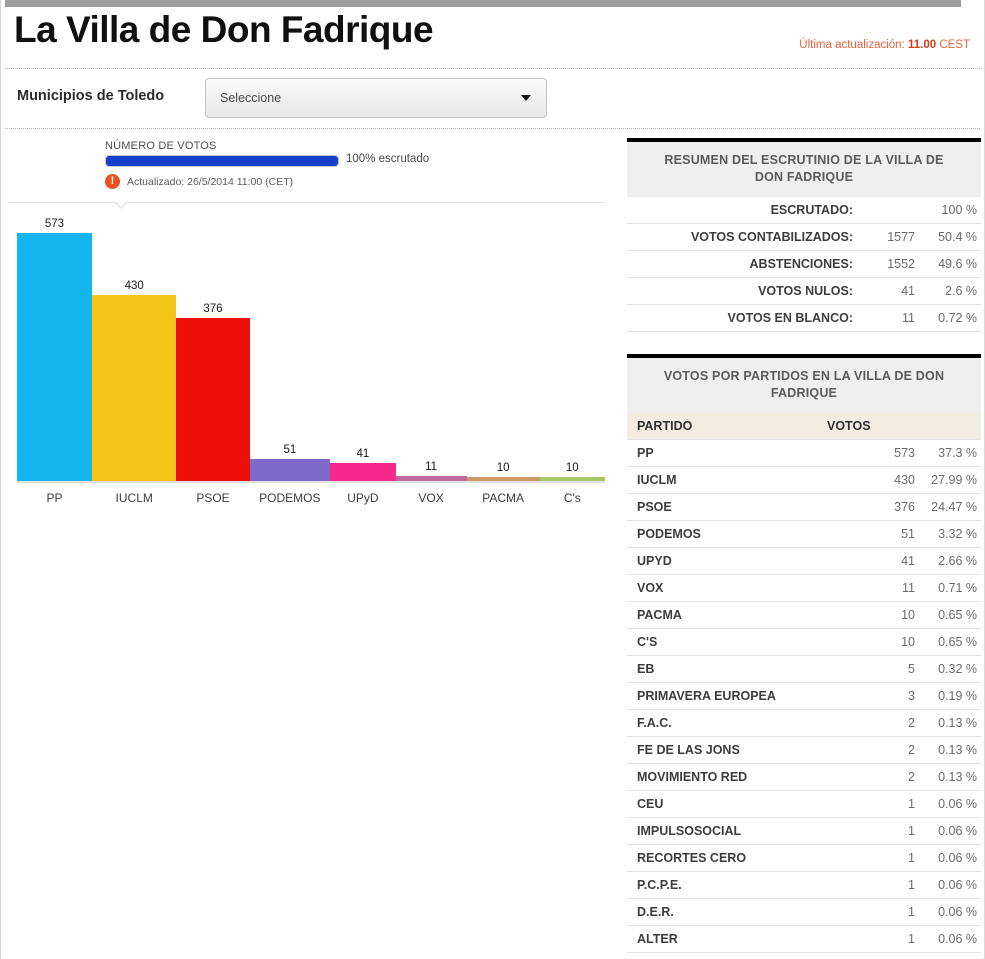  I want to click on alert-icon: !, so click(112, 181).